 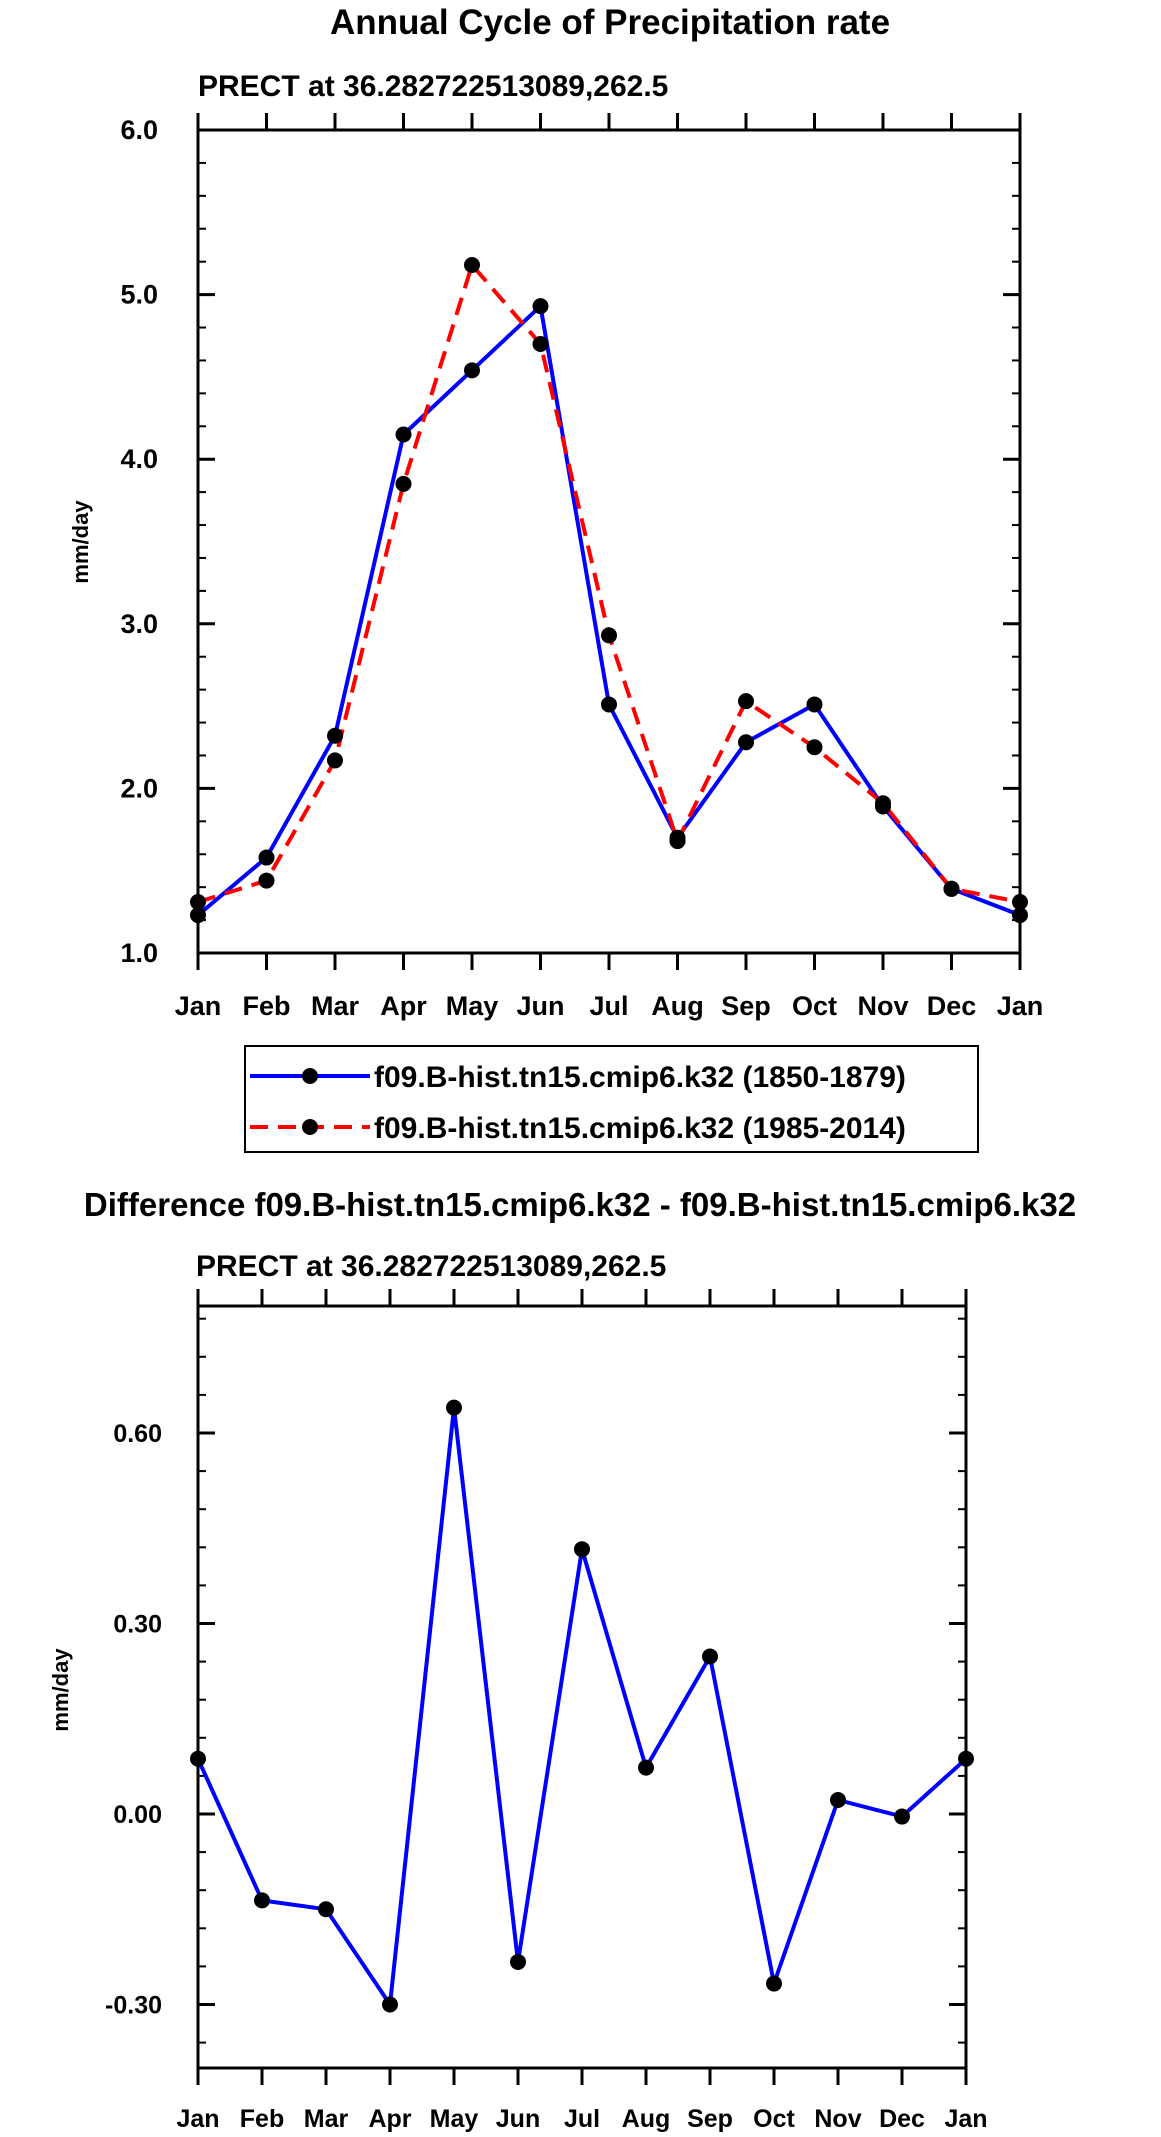 I want to click on chart1-ytick-label: 5.0, so click(x=139, y=295).